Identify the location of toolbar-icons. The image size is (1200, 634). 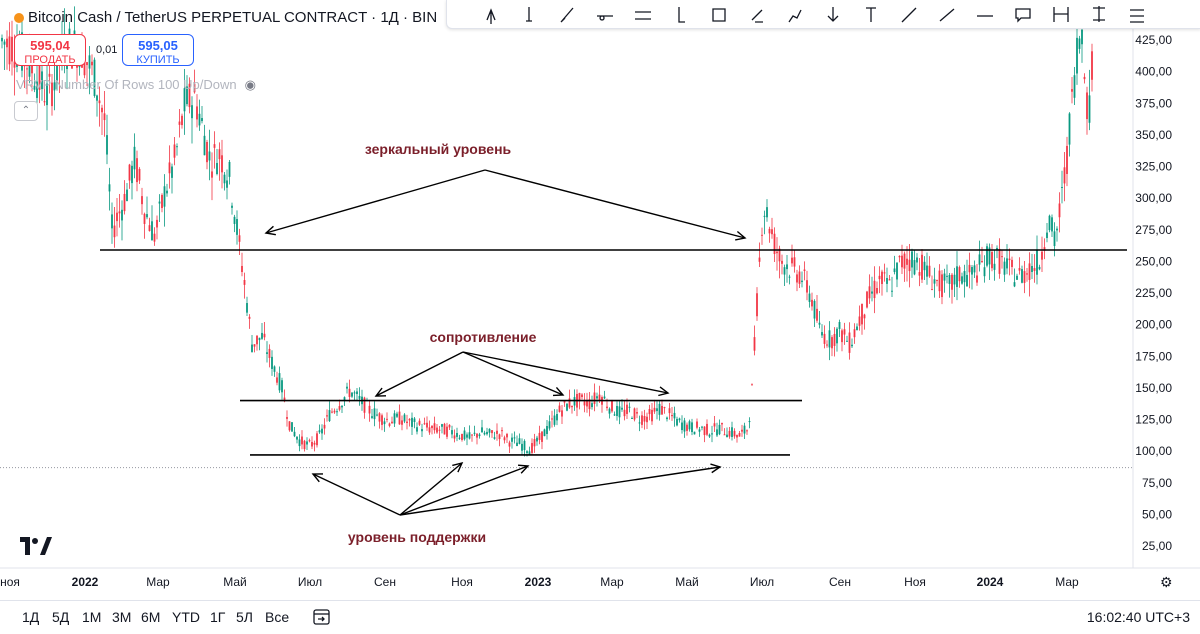
(823, 14).